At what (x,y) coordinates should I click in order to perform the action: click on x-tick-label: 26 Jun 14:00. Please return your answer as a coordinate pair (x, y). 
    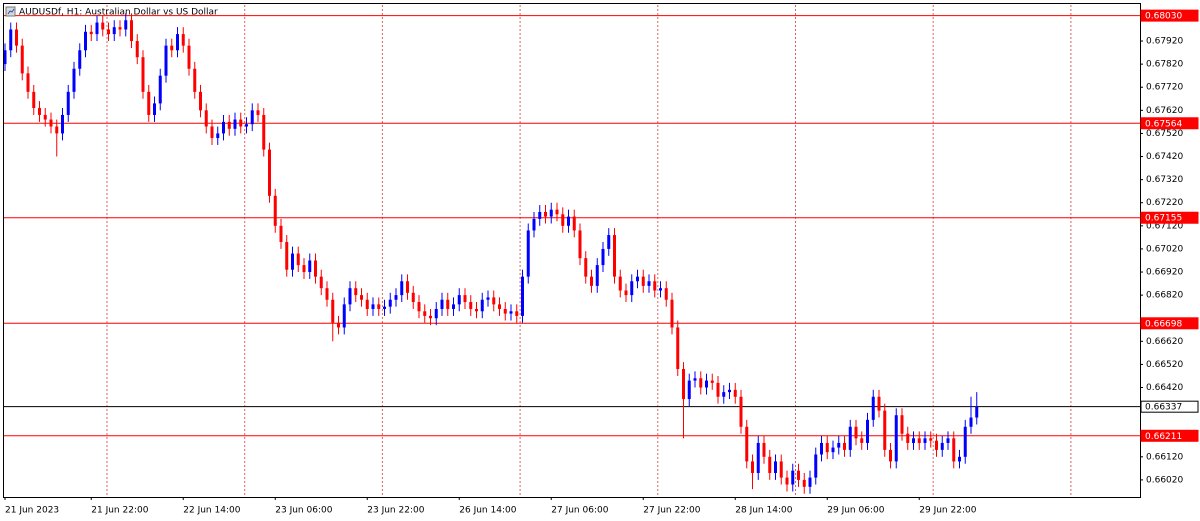
    Looking at the image, I should click on (487, 511).